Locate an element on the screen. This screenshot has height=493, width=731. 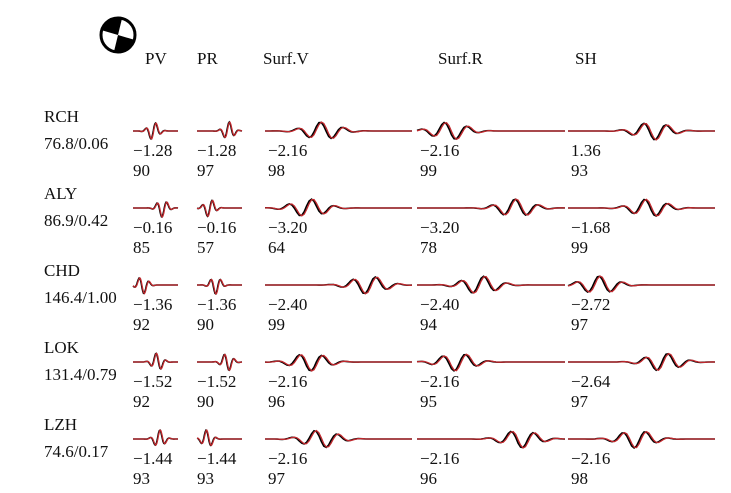
beach-ball is located at coordinates (118, 35).